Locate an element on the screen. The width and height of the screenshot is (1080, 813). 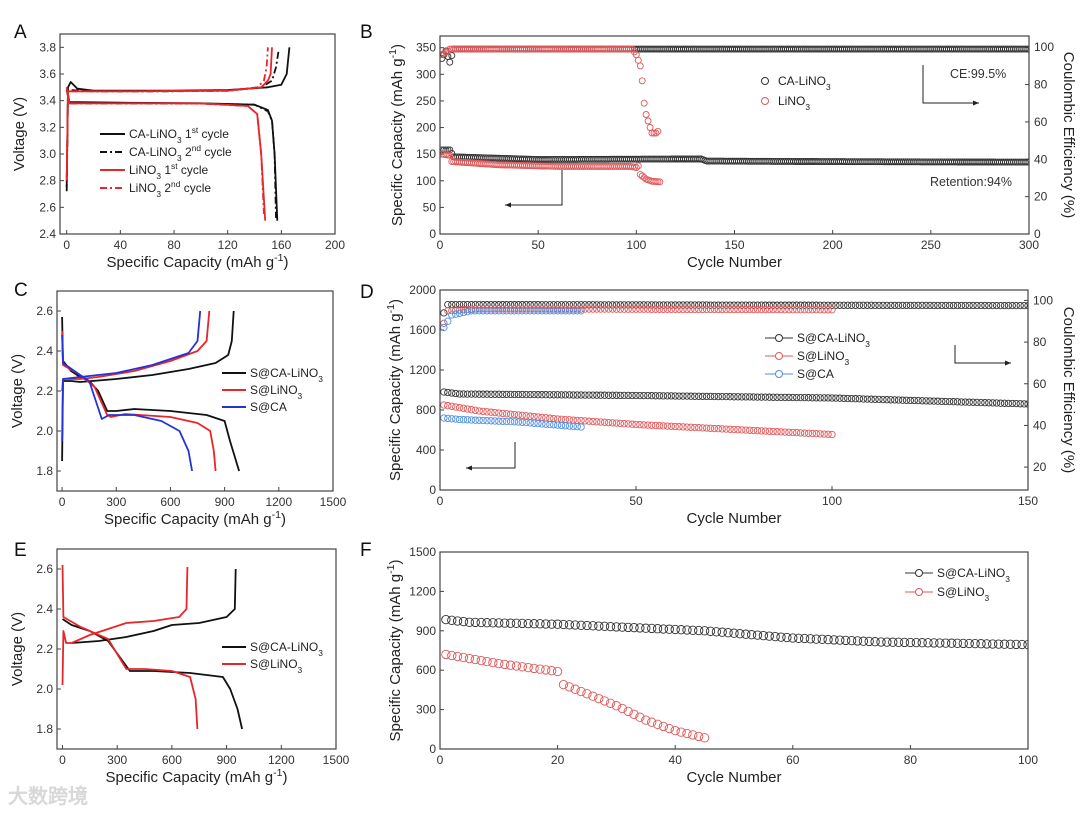
plot-frame is located at coordinates (734, 650).